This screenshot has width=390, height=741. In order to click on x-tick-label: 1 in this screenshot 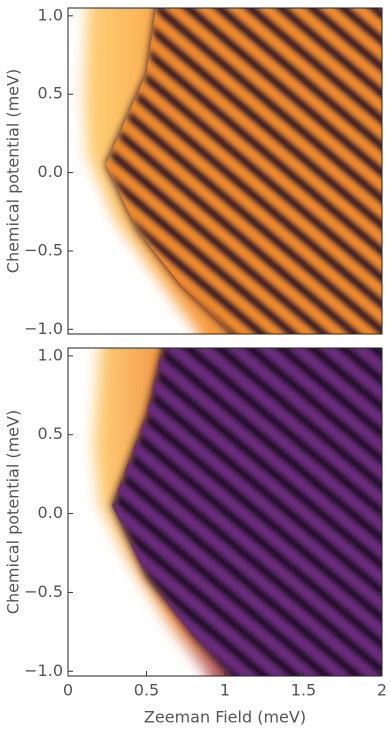, I will do `click(225, 690)`.